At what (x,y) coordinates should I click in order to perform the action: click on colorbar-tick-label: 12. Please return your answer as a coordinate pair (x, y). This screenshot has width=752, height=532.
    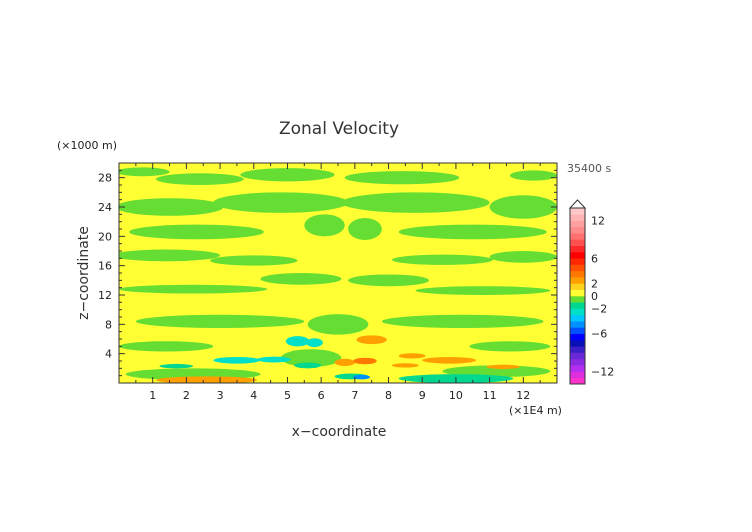
    Looking at the image, I should click on (598, 221).